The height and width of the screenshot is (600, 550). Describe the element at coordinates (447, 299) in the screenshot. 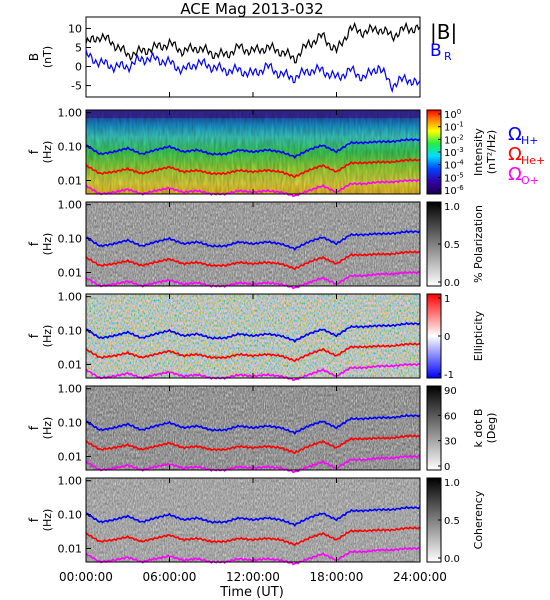

I see `colorbar-tick-label: 1` at that location.